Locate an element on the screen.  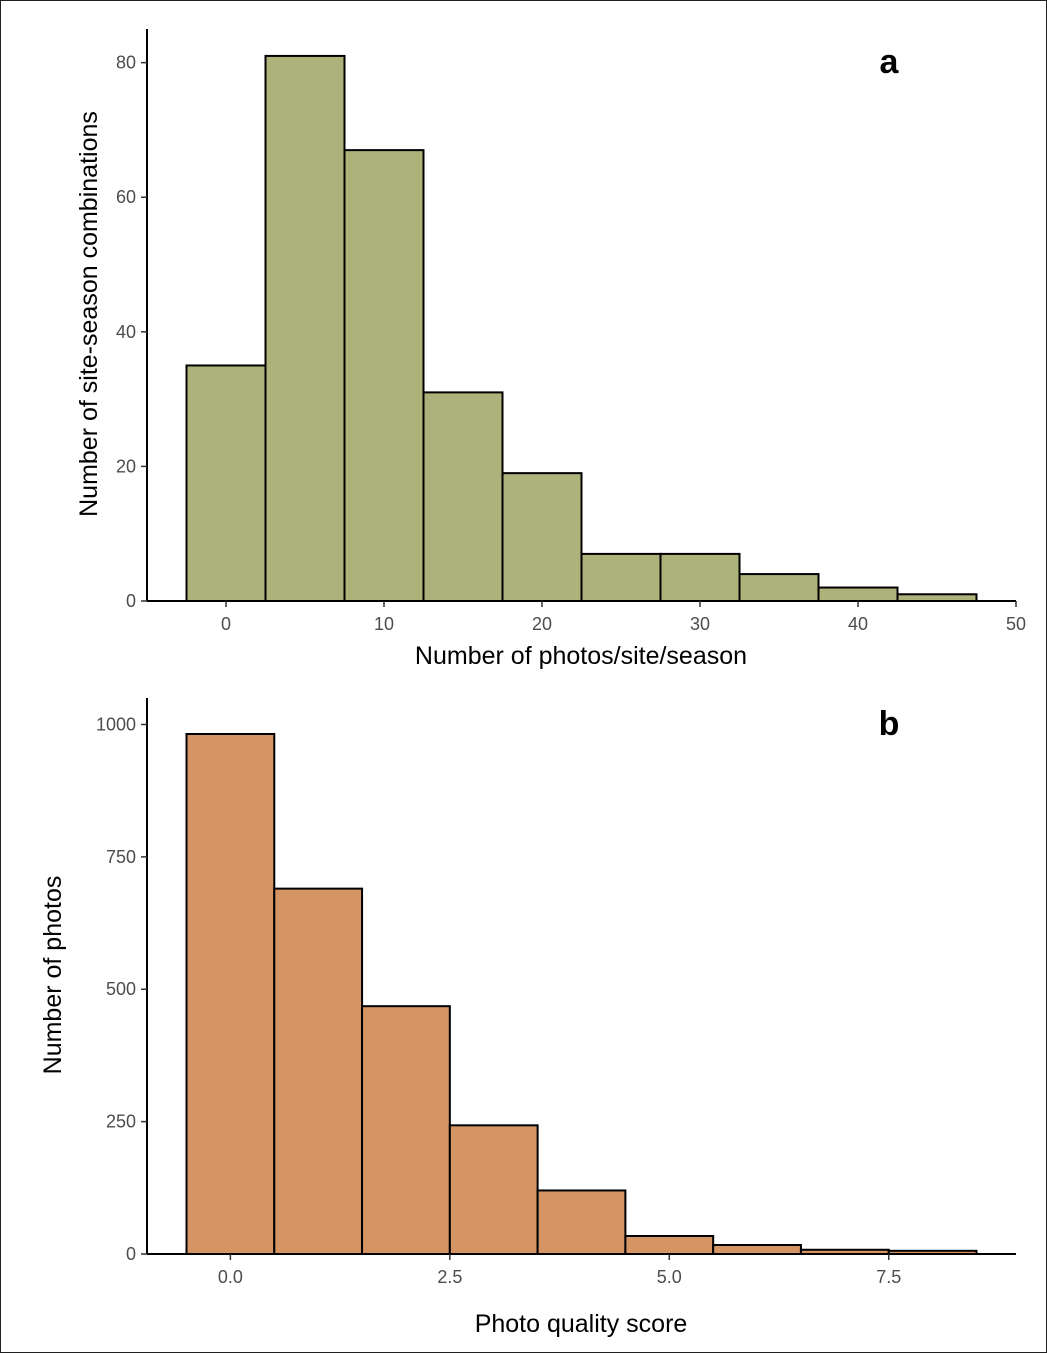
panel-a-x-tick-label: 40 is located at coordinates (858, 624).